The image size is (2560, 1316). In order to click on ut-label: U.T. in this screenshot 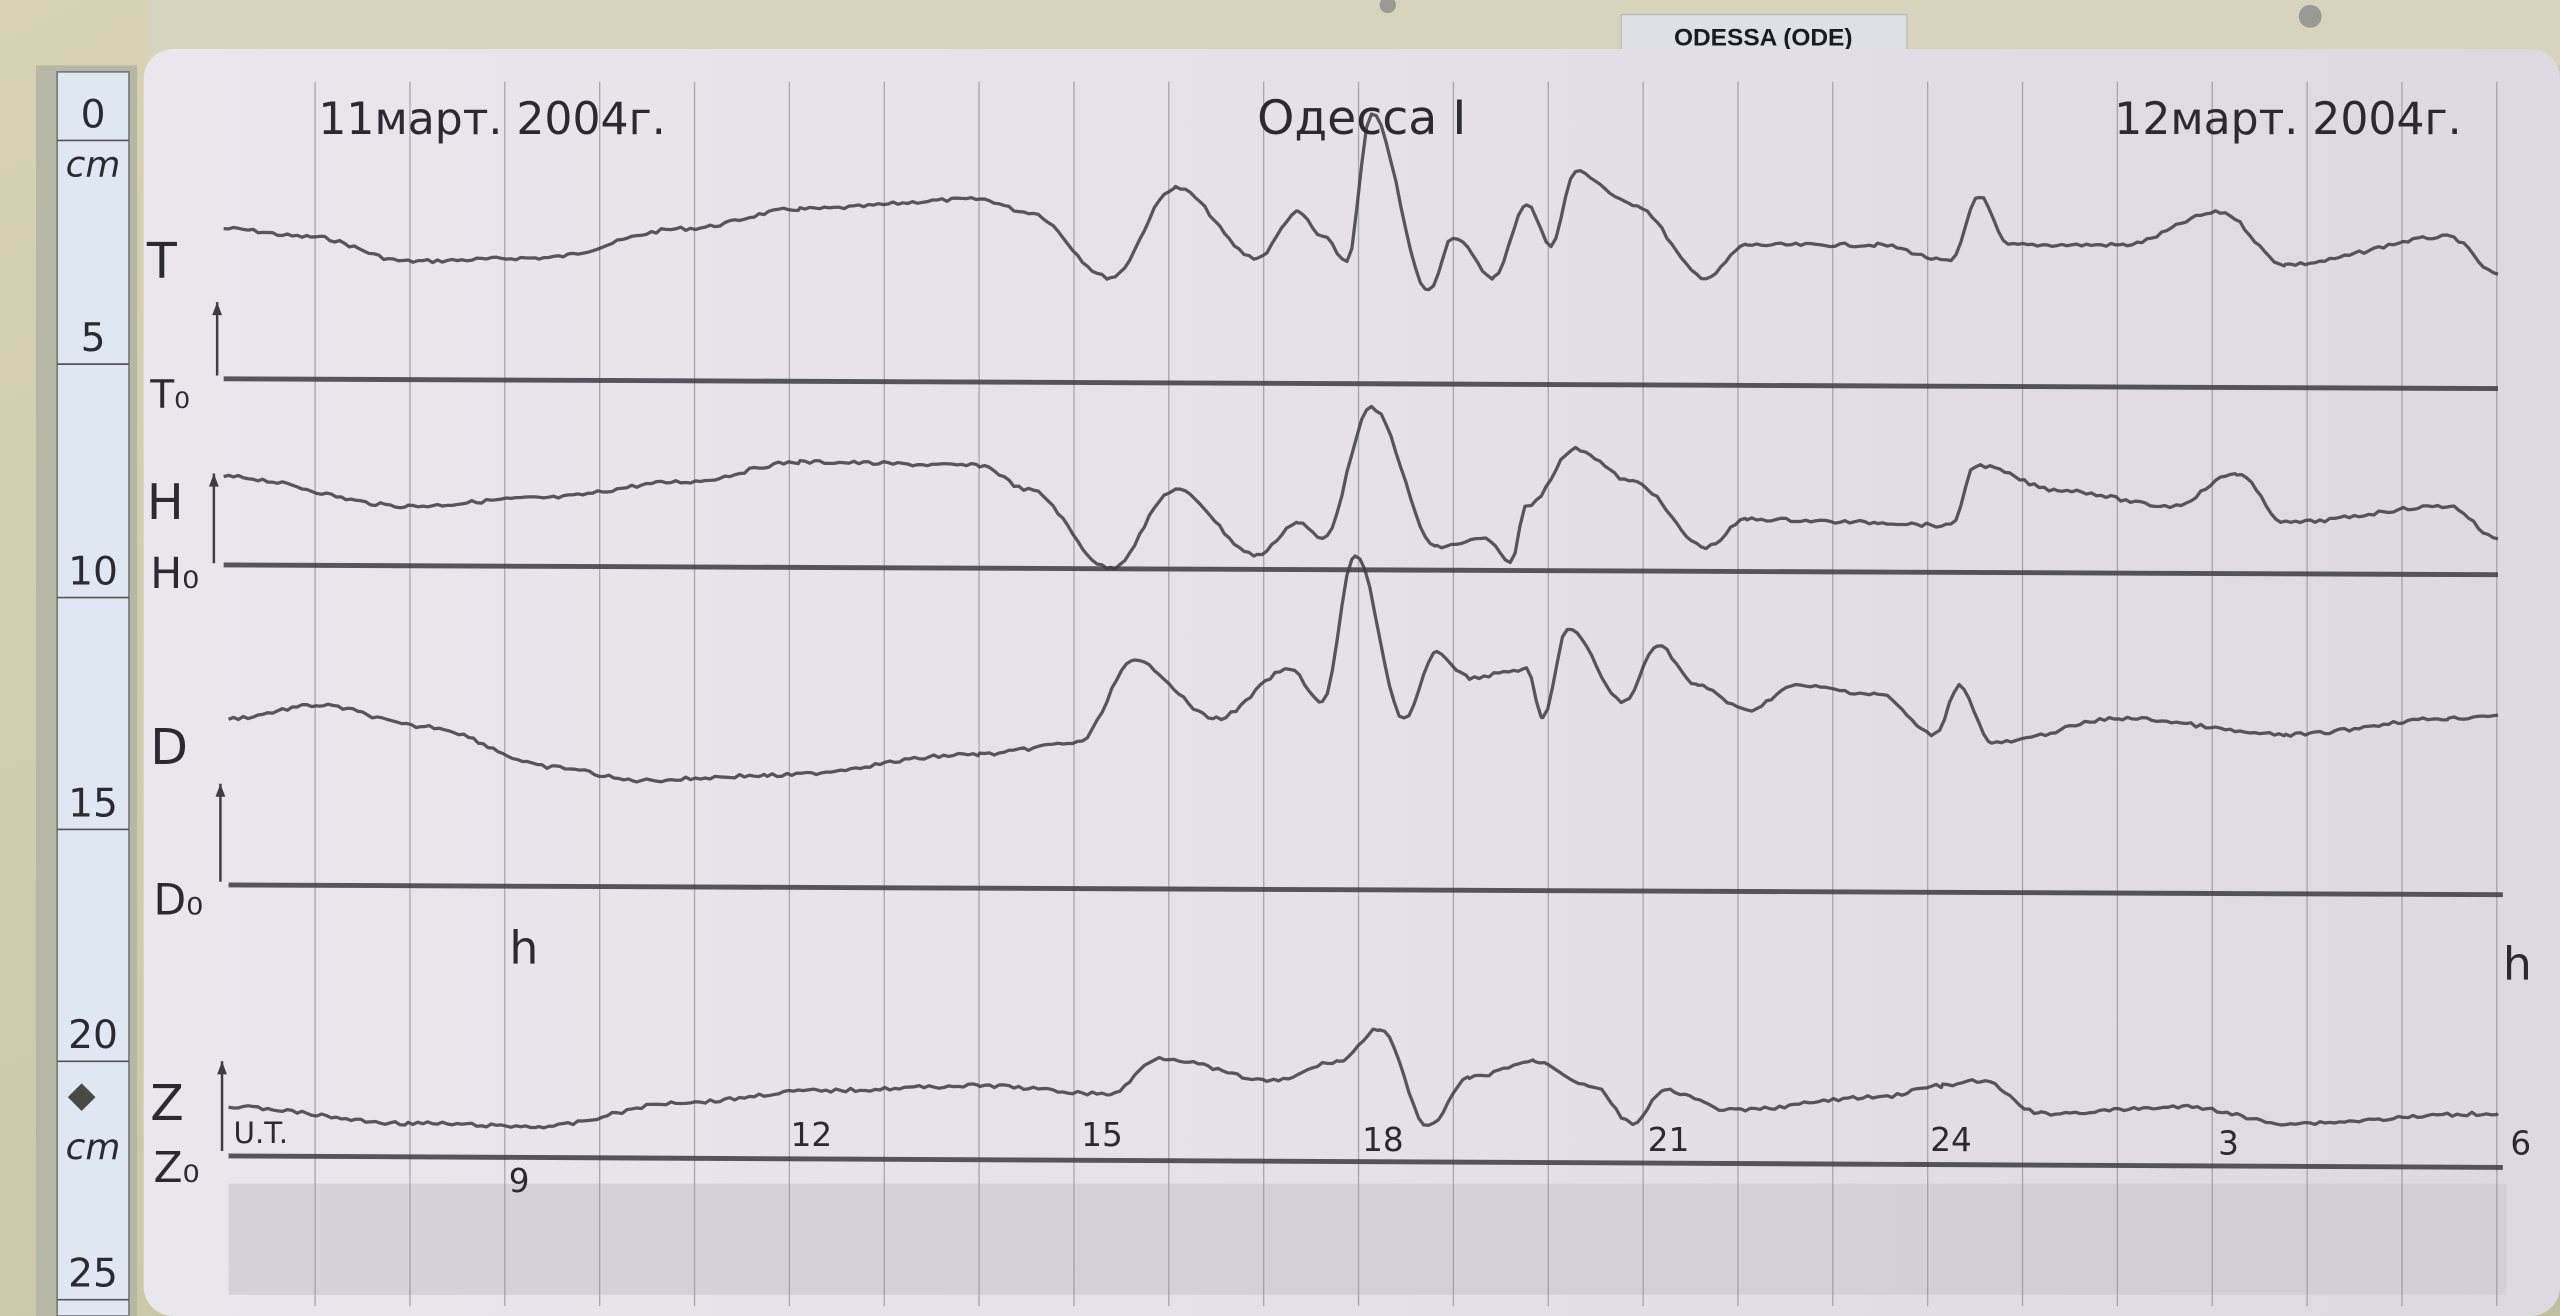, I will do `click(260, 1133)`.